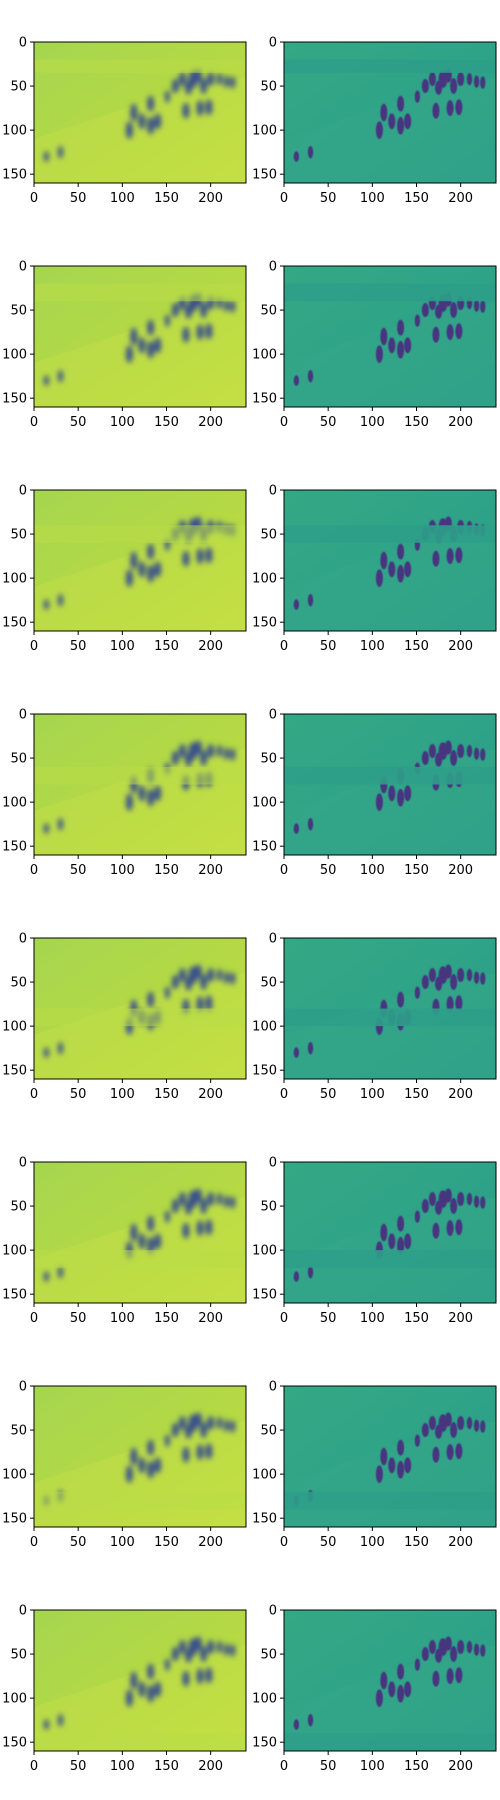 This screenshot has height=1800, width=500. I want to click on ground-region, so click(140, 578).